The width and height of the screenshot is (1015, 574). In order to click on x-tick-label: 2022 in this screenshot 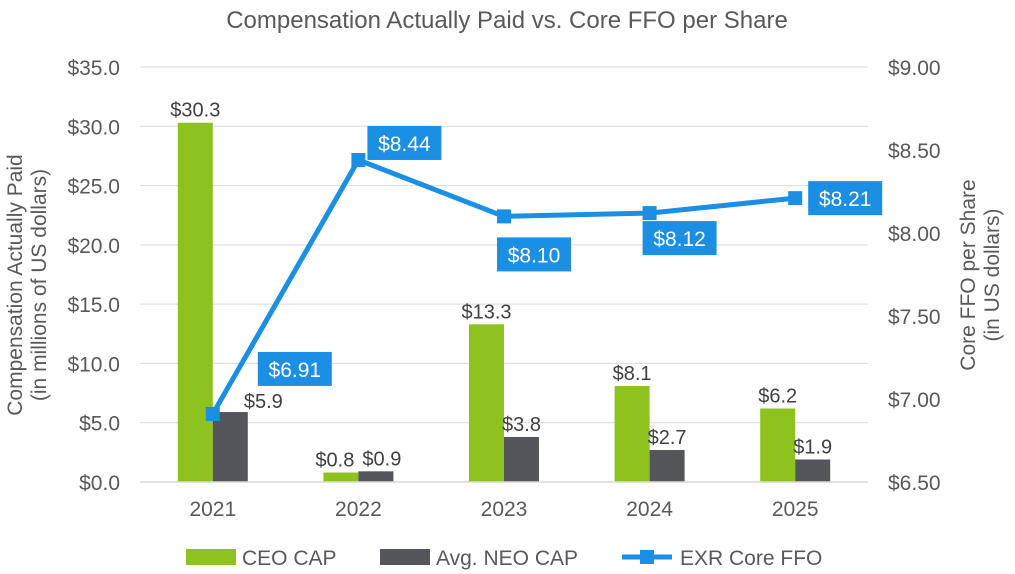, I will do `click(358, 509)`.